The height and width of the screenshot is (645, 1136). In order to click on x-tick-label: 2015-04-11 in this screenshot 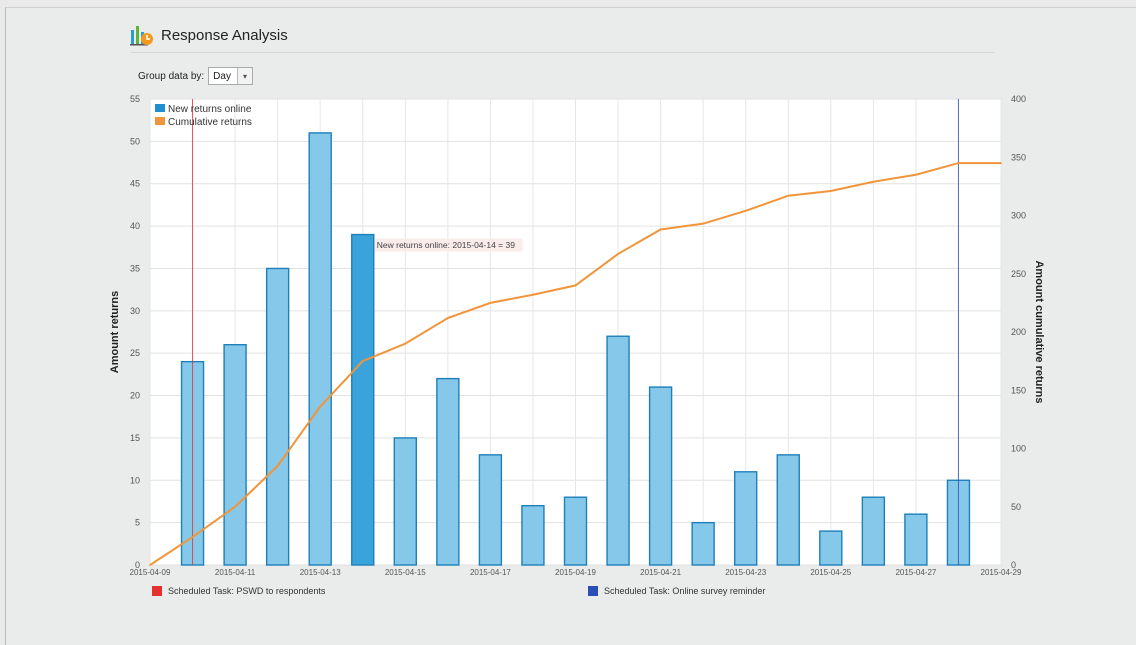, I will do `click(235, 572)`.